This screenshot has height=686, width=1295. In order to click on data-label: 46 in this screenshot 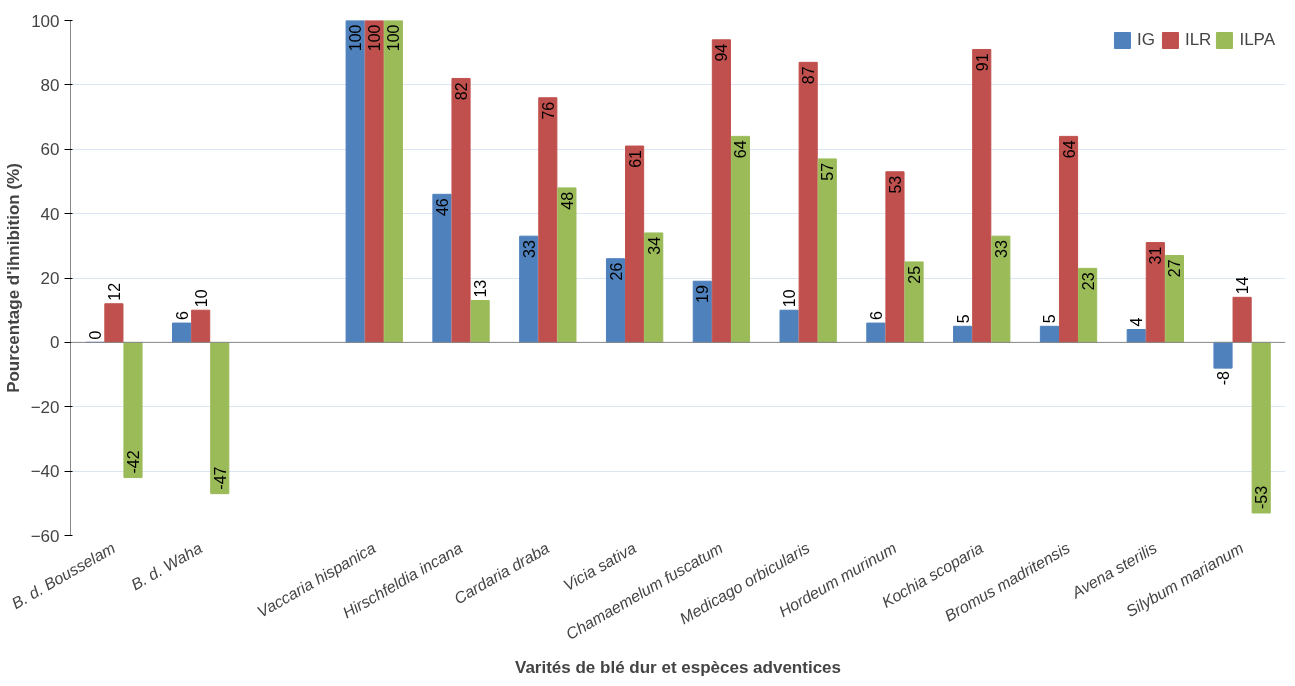, I will do `click(442, 207)`.